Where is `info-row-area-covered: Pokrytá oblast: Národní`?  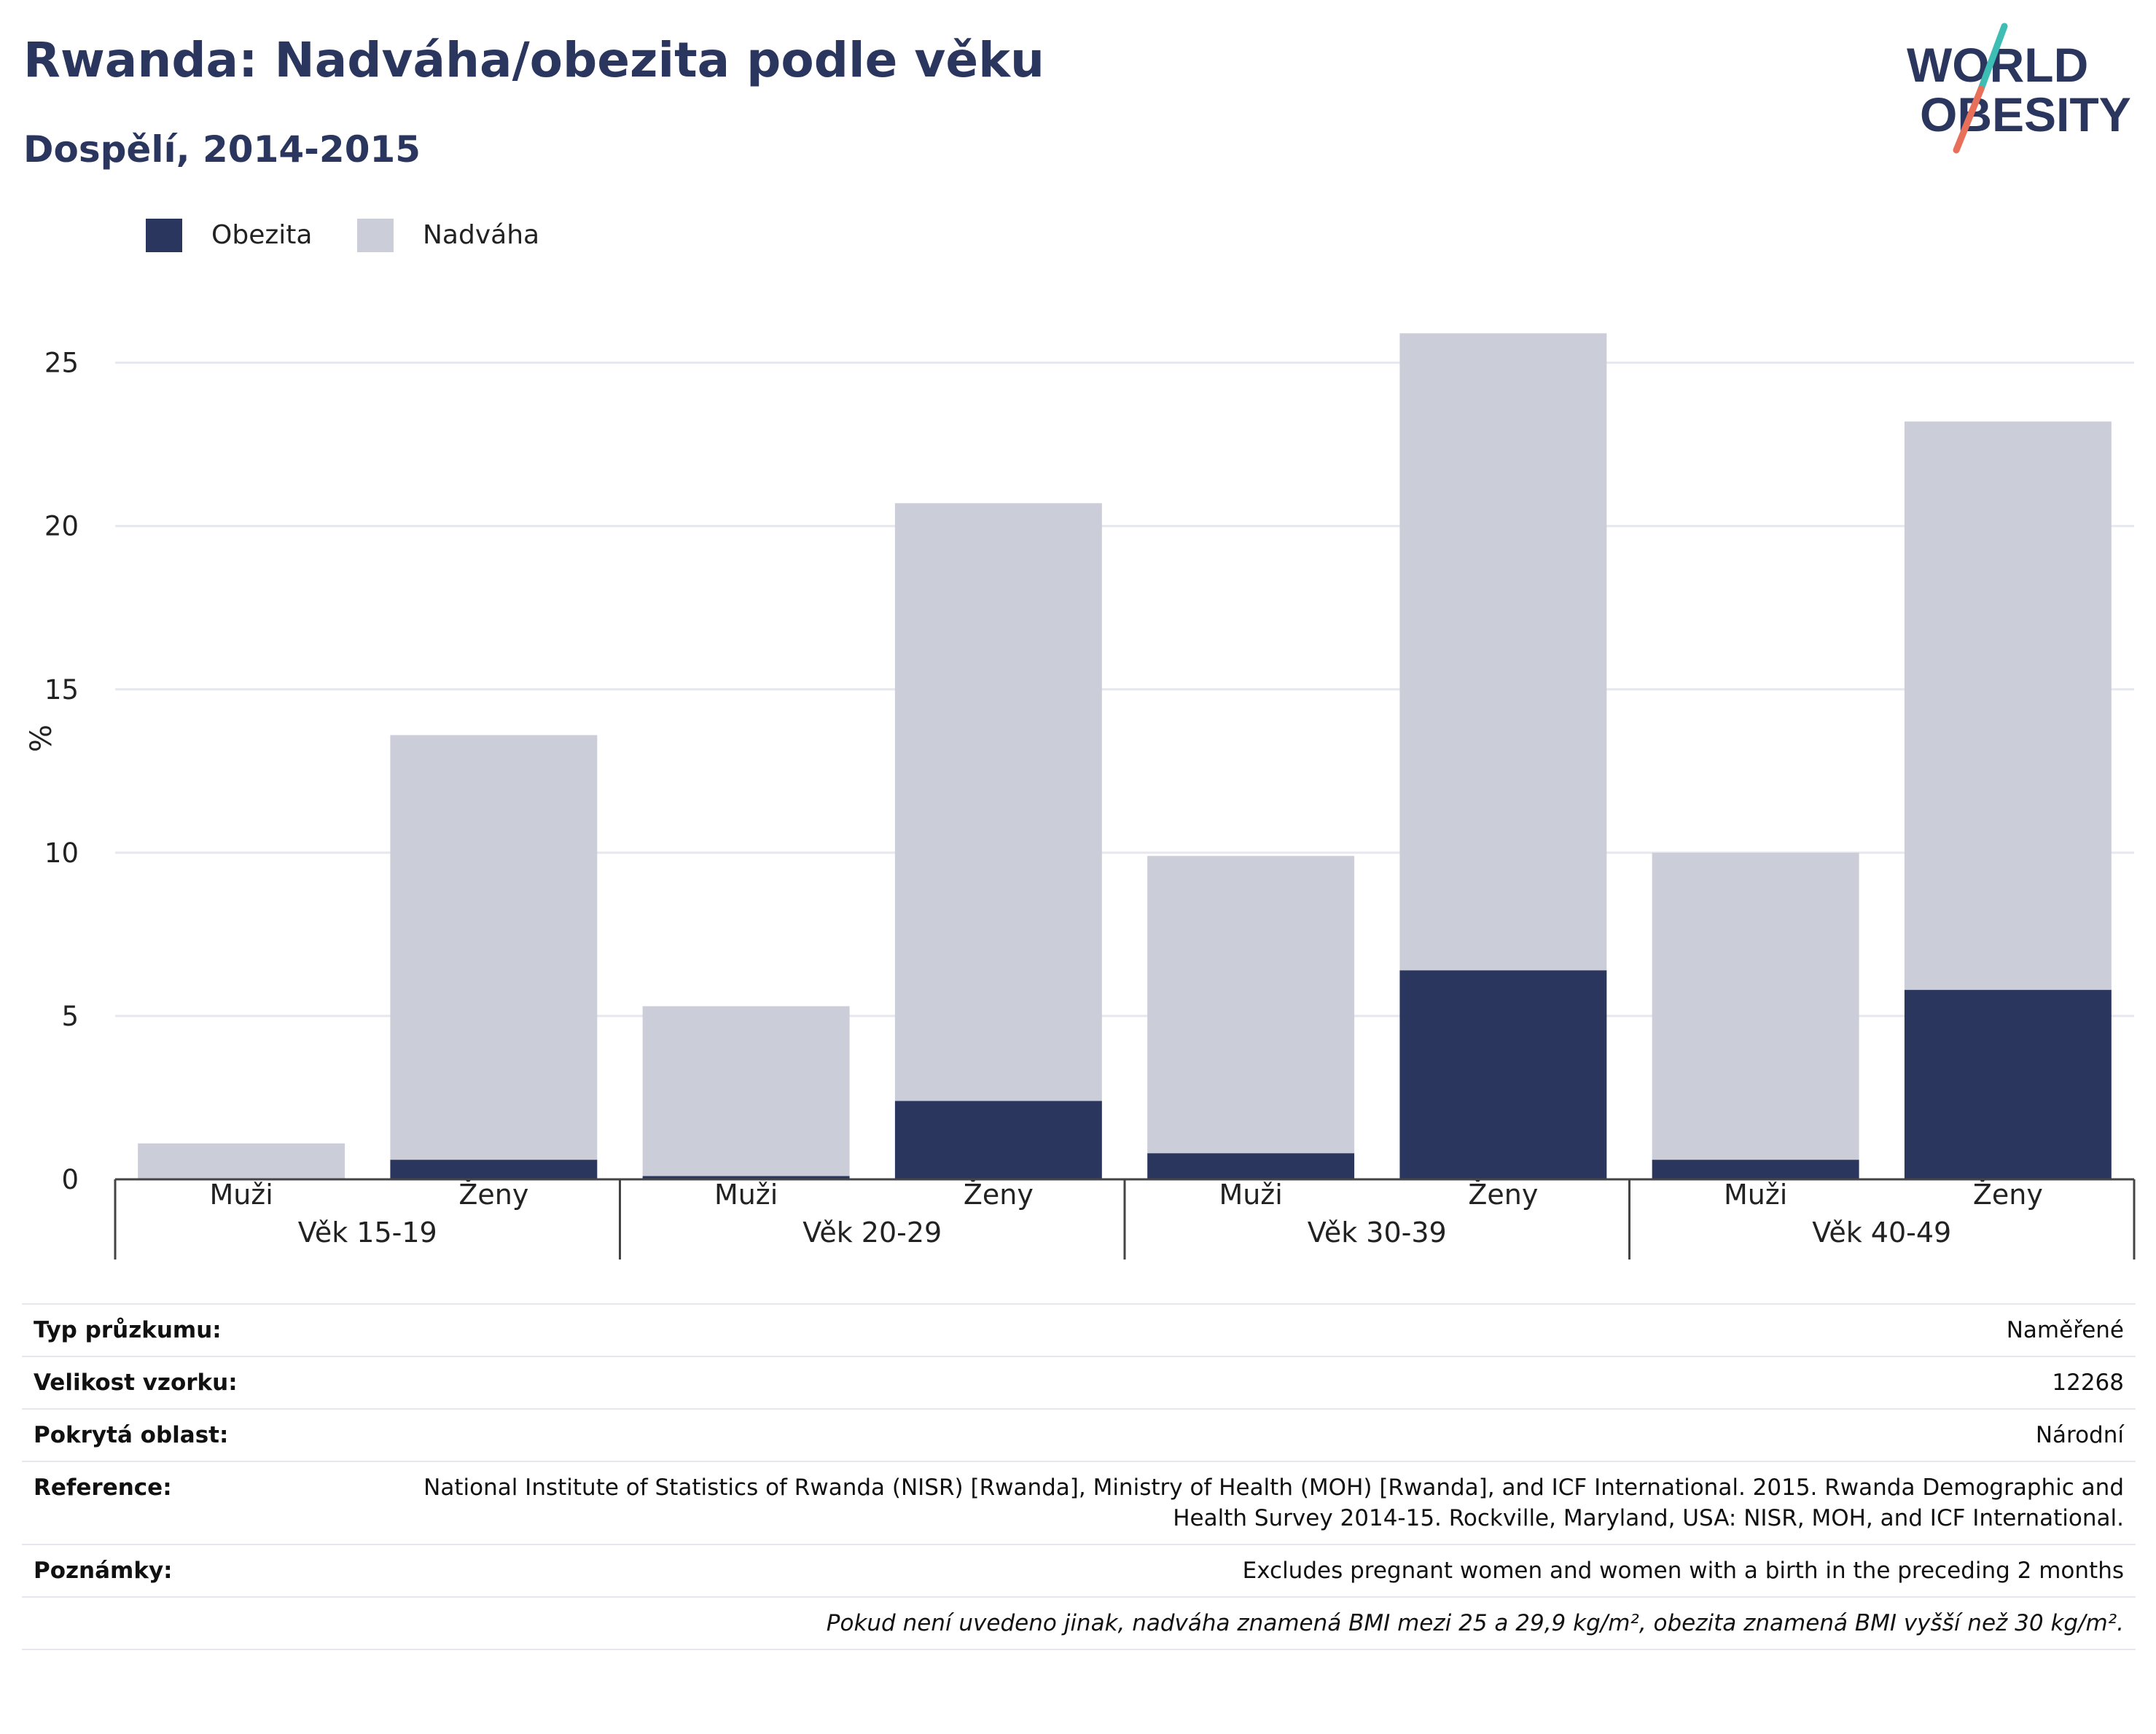
info-row-area-covered: Pokrytá oblast: Národní is located at coordinates (1079, 1434).